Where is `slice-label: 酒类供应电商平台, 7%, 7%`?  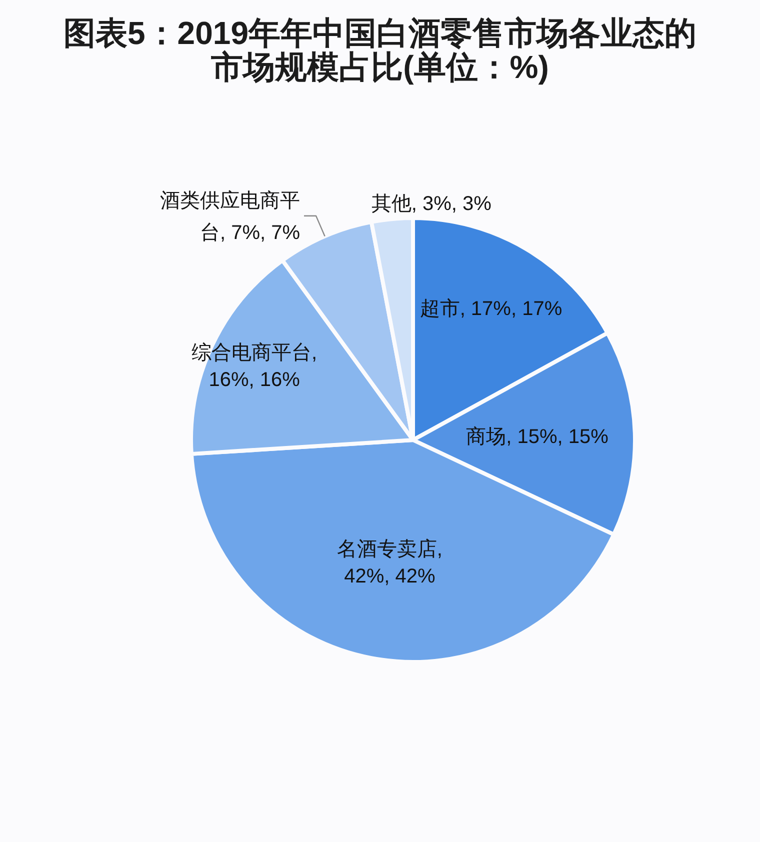
slice-label: 酒类供应电商平台, 7%, 7% is located at coordinates (230, 217).